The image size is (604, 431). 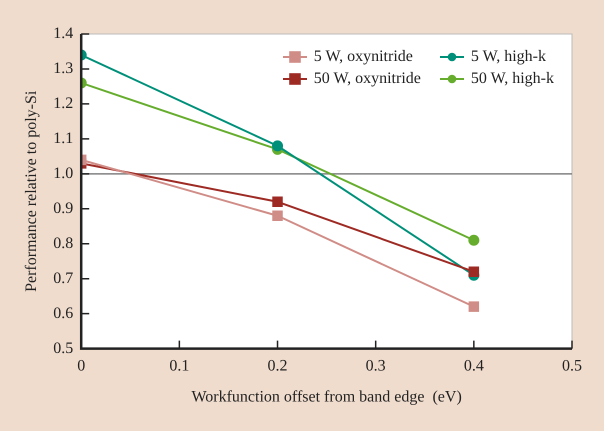 What do you see at coordinates (31, 191) in the screenshot?
I see `y-axis-title: Performance relative to poly-Si` at bounding box center [31, 191].